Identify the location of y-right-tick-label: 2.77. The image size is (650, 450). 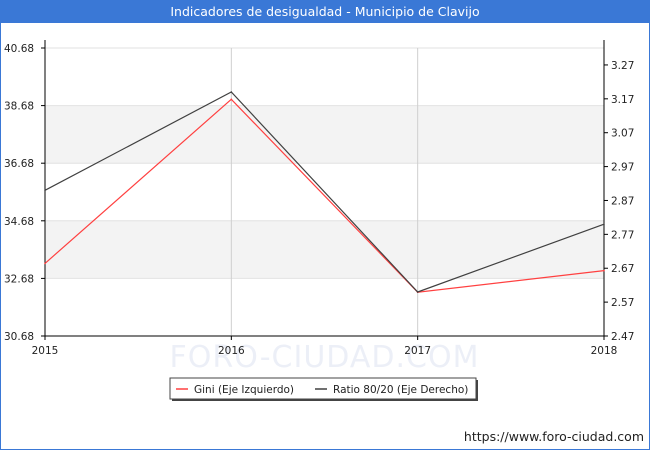
(622, 235).